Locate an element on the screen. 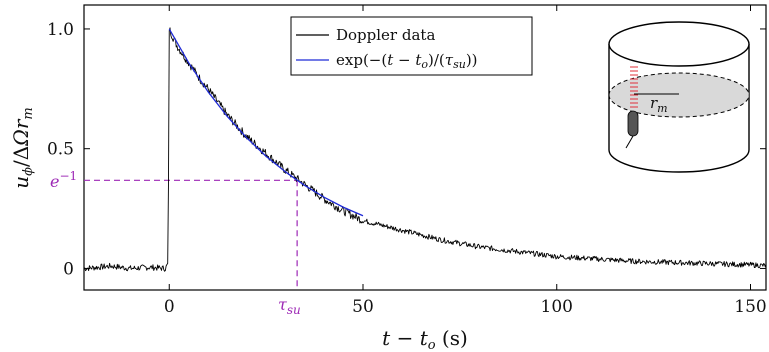 The height and width of the screenshot is (352, 769). inset-radius-label: rm is located at coordinates (659, 104).